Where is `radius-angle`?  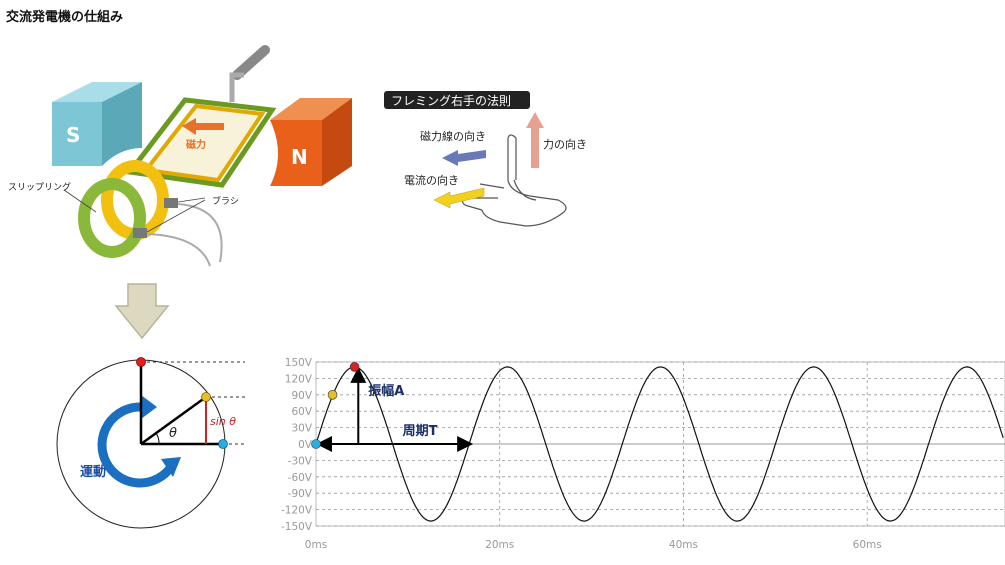
radius-angle is located at coordinates (173, 420).